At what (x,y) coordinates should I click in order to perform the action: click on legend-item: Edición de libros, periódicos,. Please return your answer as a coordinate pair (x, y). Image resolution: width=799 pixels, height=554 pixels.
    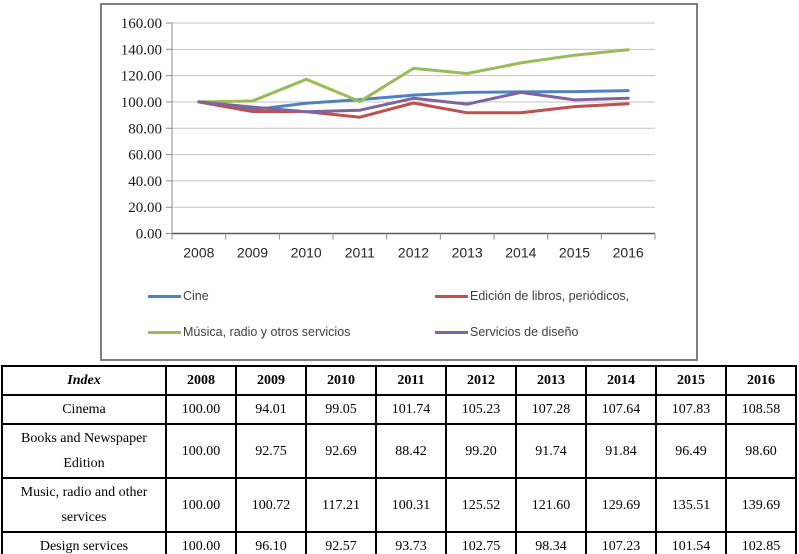
    Looking at the image, I should click on (532, 296).